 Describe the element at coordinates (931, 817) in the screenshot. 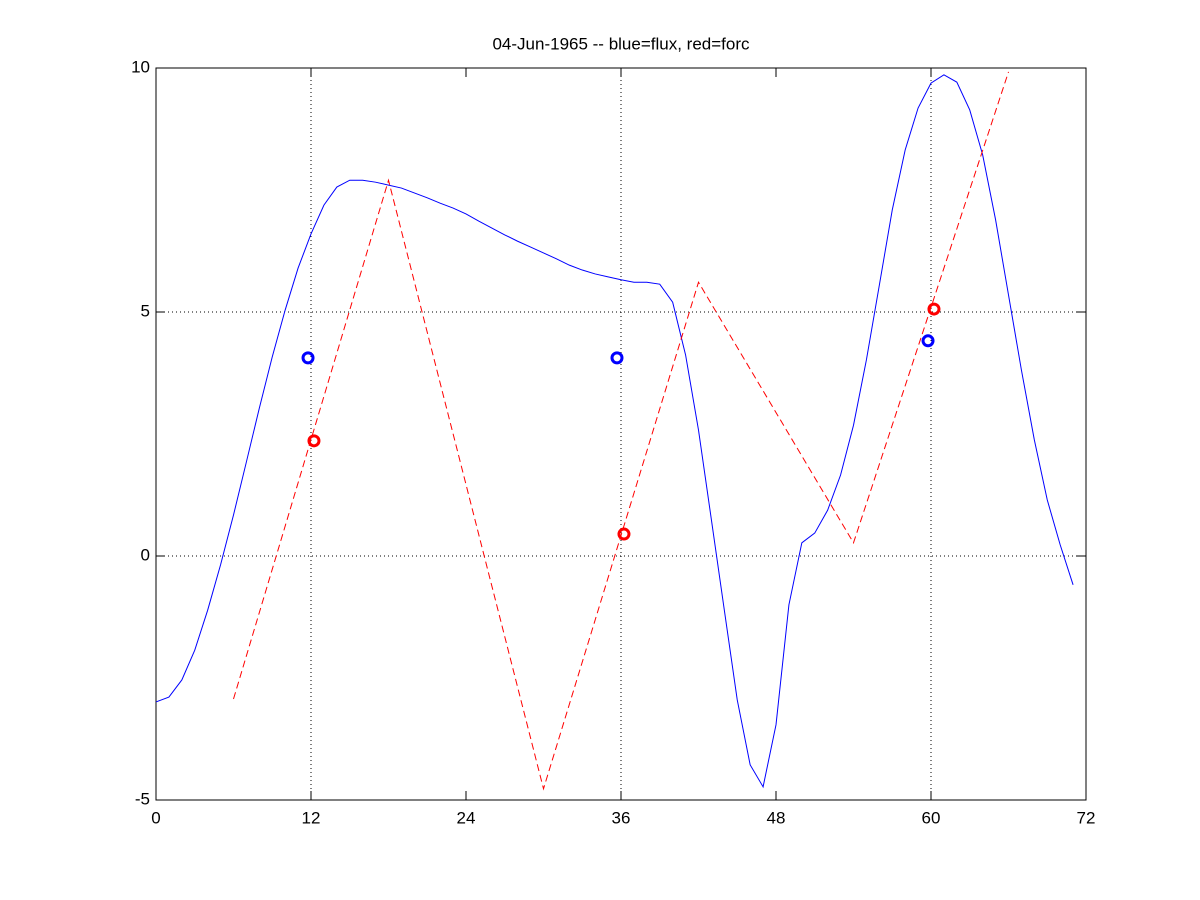

I see `x-tick-label: 60` at that location.